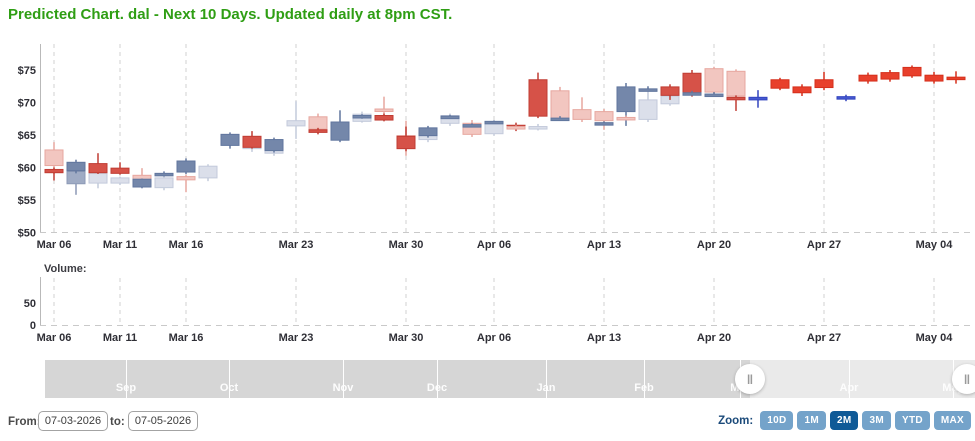 The width and height of the screenshot is (975, 441). I want to click on volume-x-axis-label: Mar 30, so click(406, 338).